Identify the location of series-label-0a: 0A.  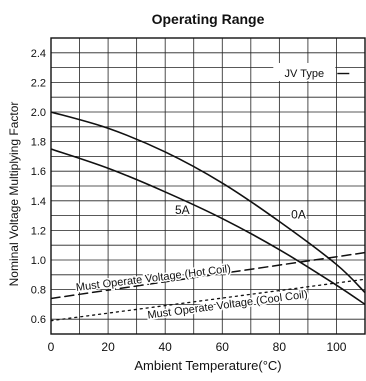
(298, 215).